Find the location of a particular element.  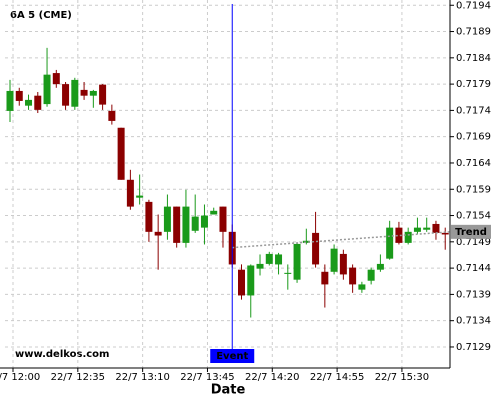

y-tick-label: 0.7139 is located at coordinates (473, 294).